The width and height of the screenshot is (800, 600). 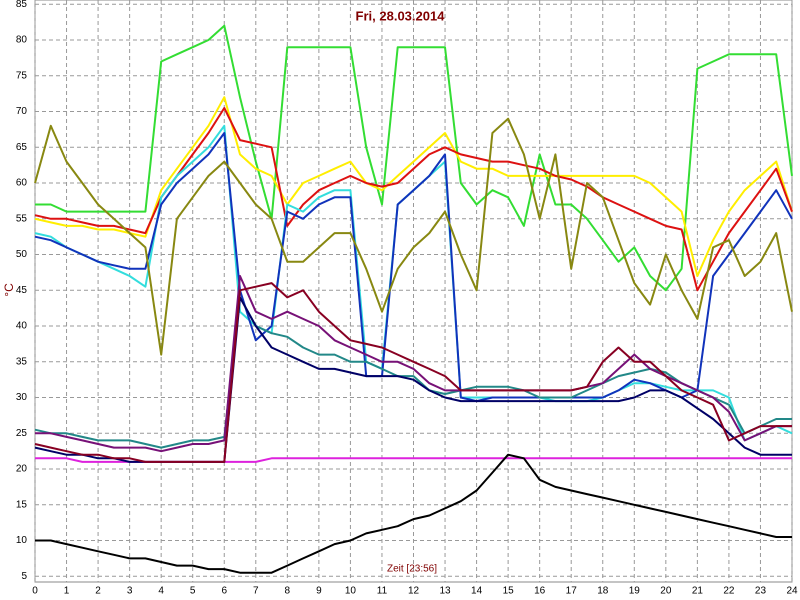 I want to click on x-tick-label: 10, so click(x=351, y=591).